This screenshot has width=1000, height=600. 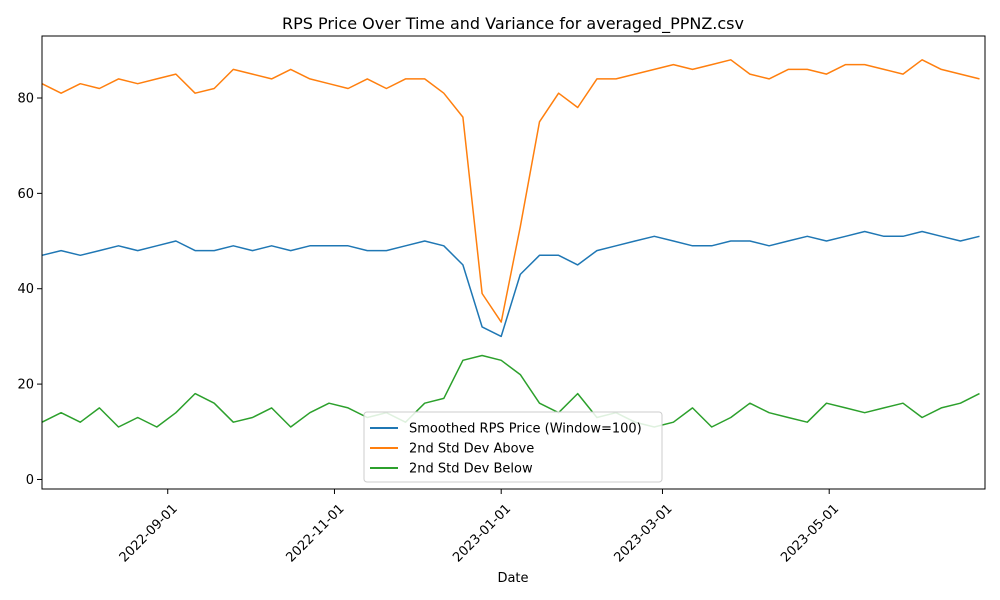 What do you see at coordinates (25, 289) in the screenshot?
I see `y-tick-label-2: 40` at bounding box center [25, 289].